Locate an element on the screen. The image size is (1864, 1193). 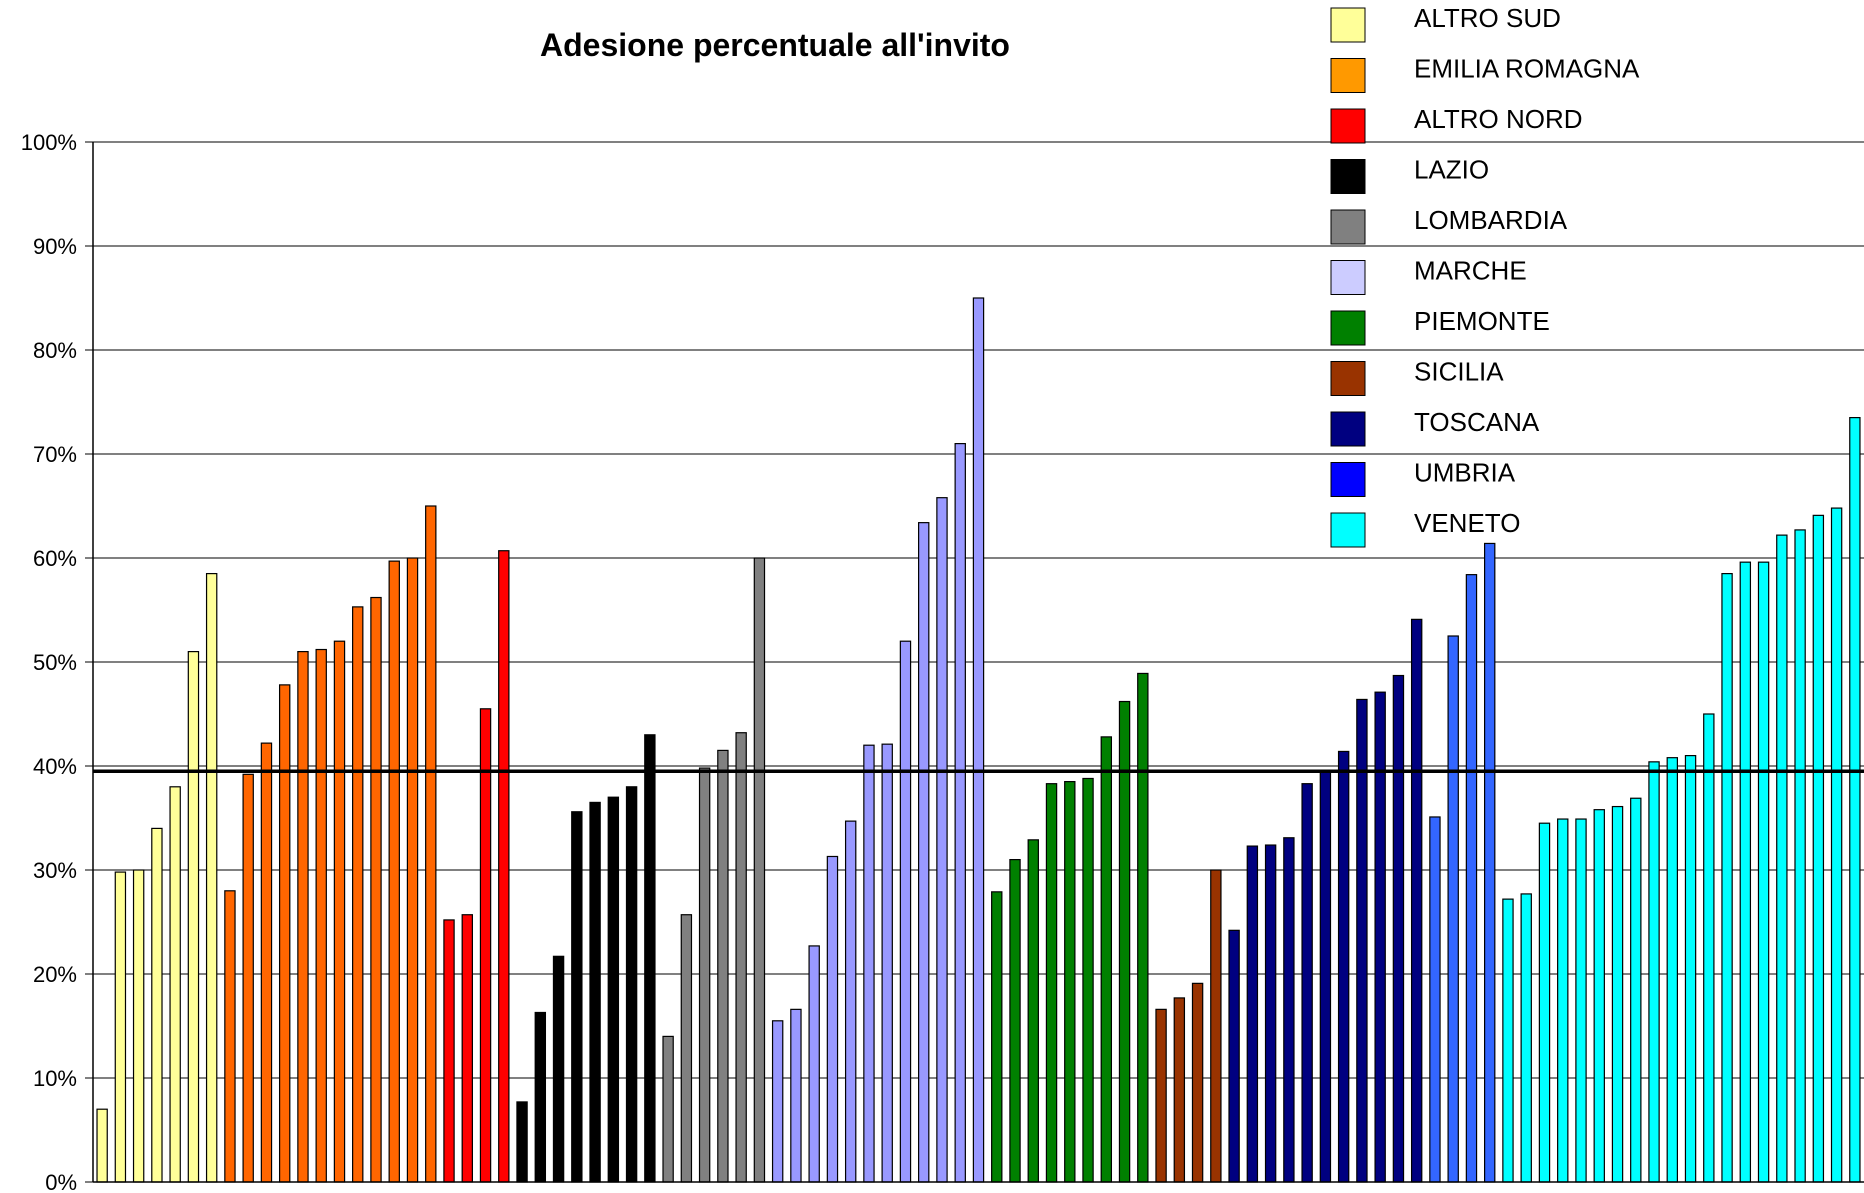
legend-label: LOMBARDIA is located at coordinates (1491, 220).